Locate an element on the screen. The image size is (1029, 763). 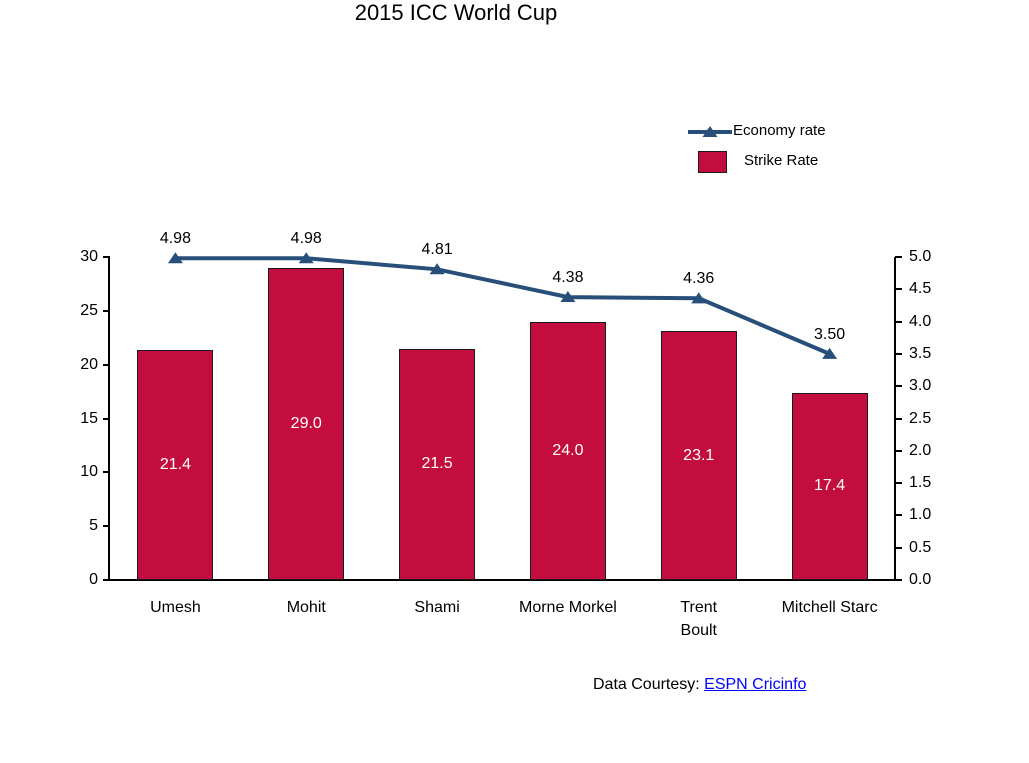
legend: Economy rate Strike Rate is located at coordinates (786, 150).